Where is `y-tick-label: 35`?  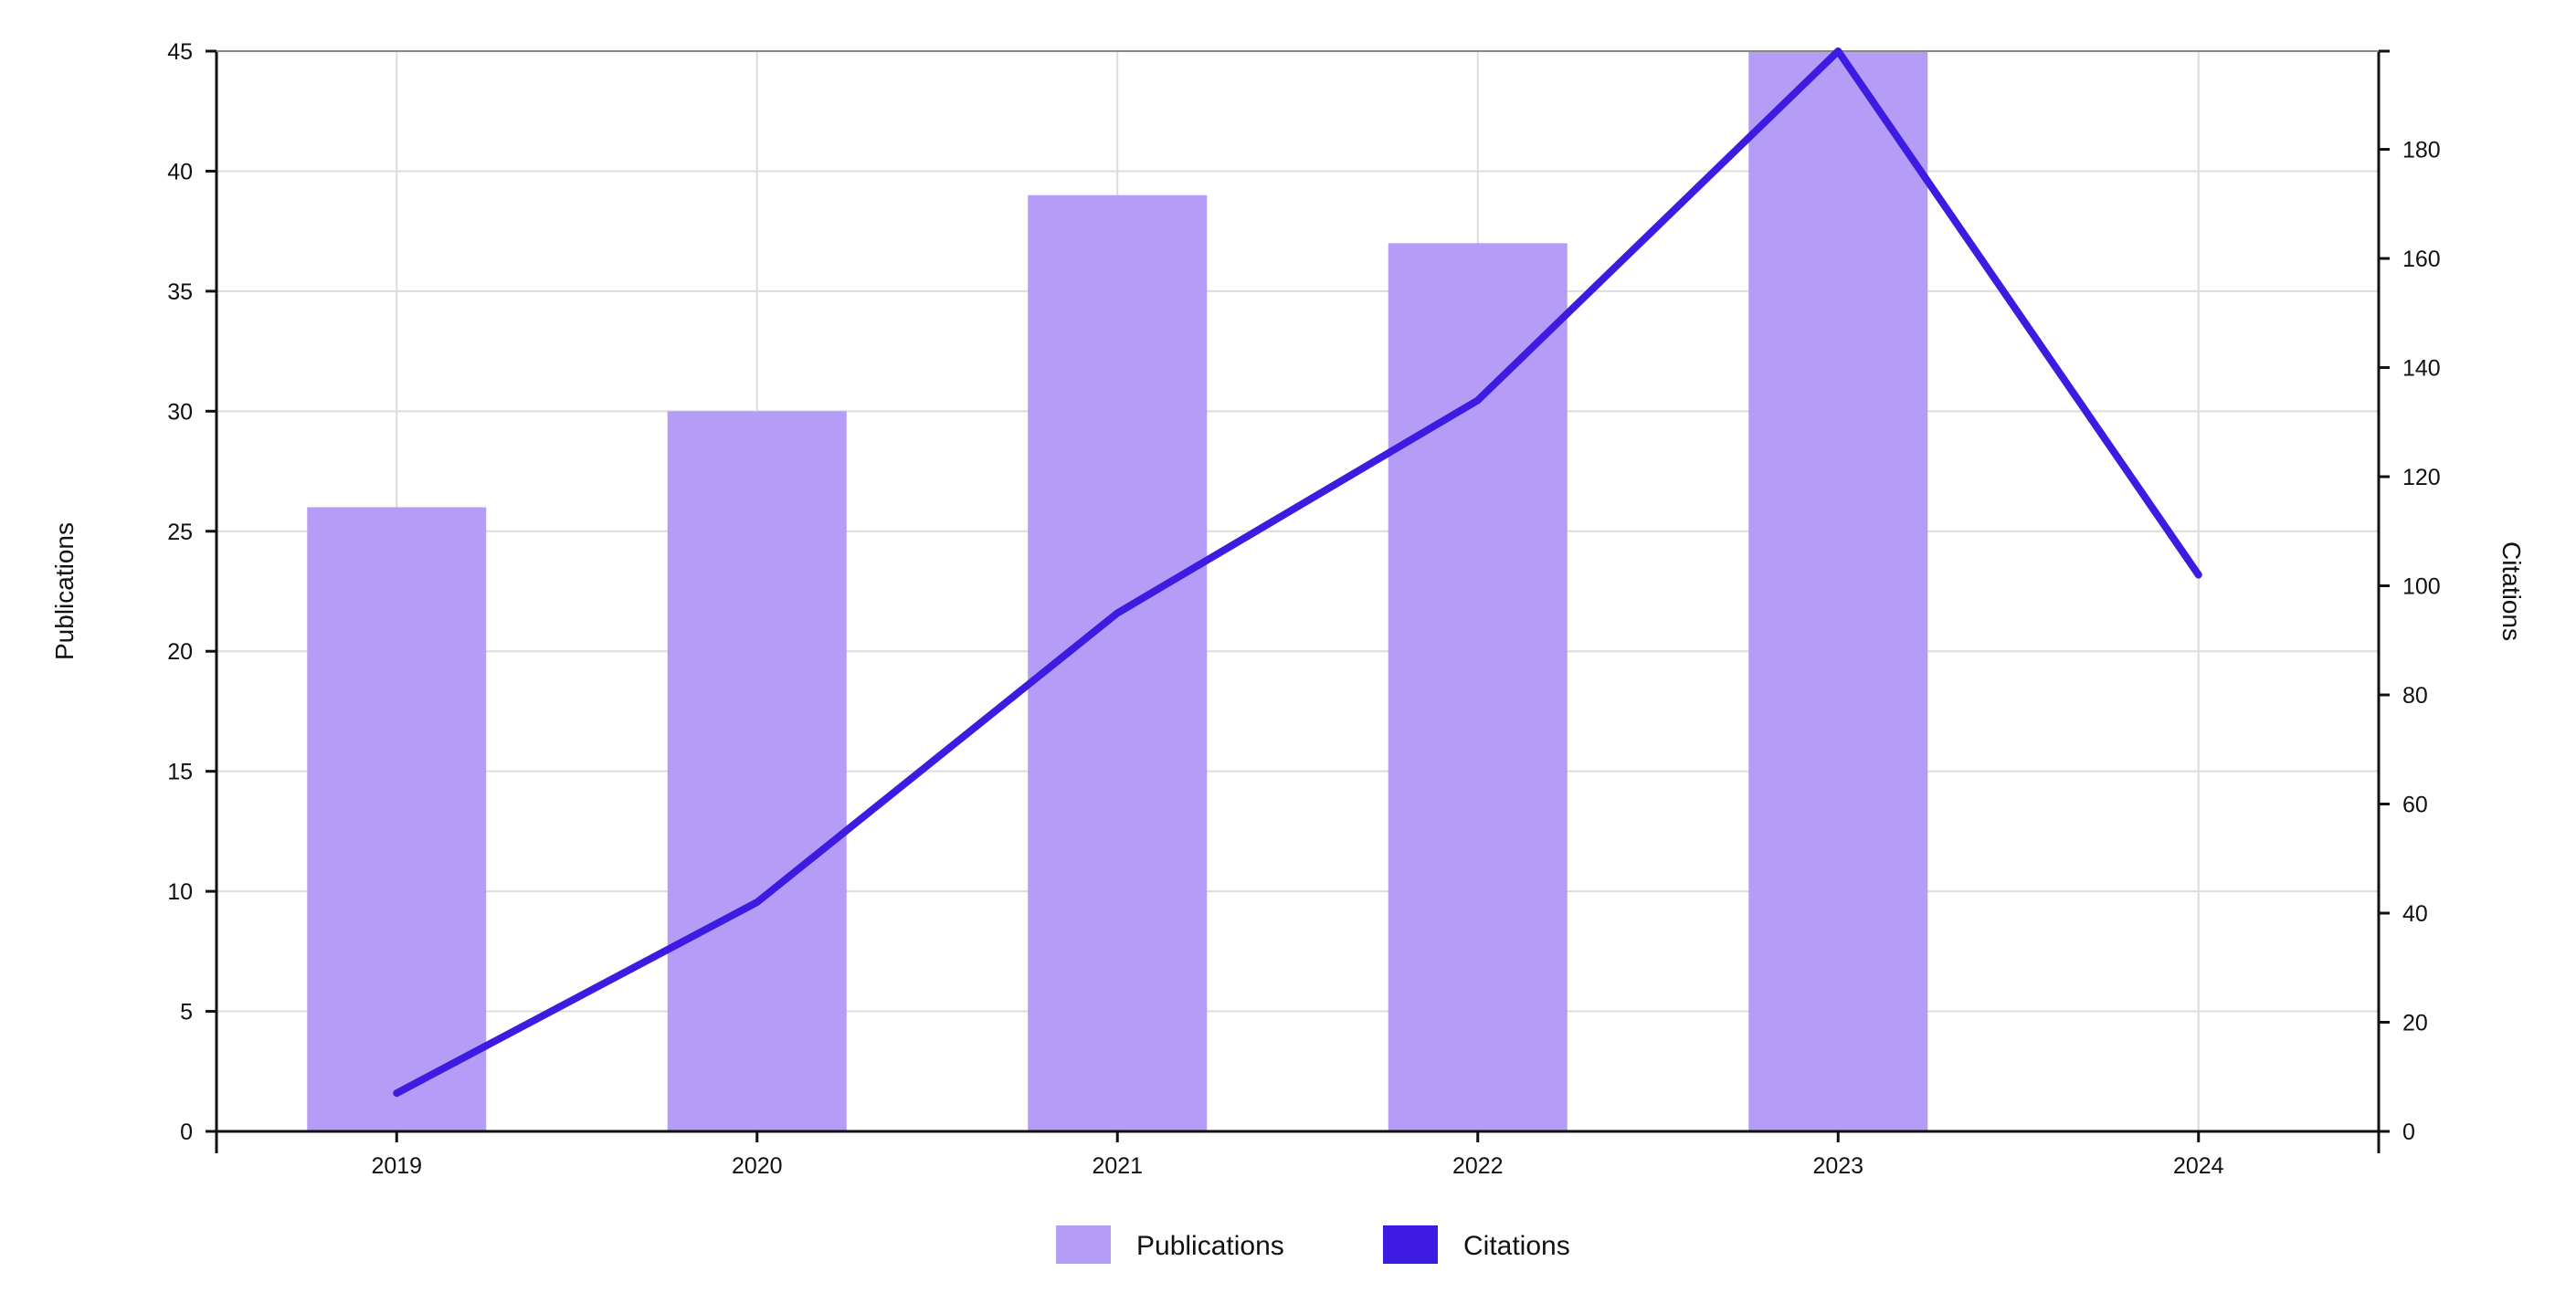
y-tick-label: 35 is located at coordinates (180, 292).